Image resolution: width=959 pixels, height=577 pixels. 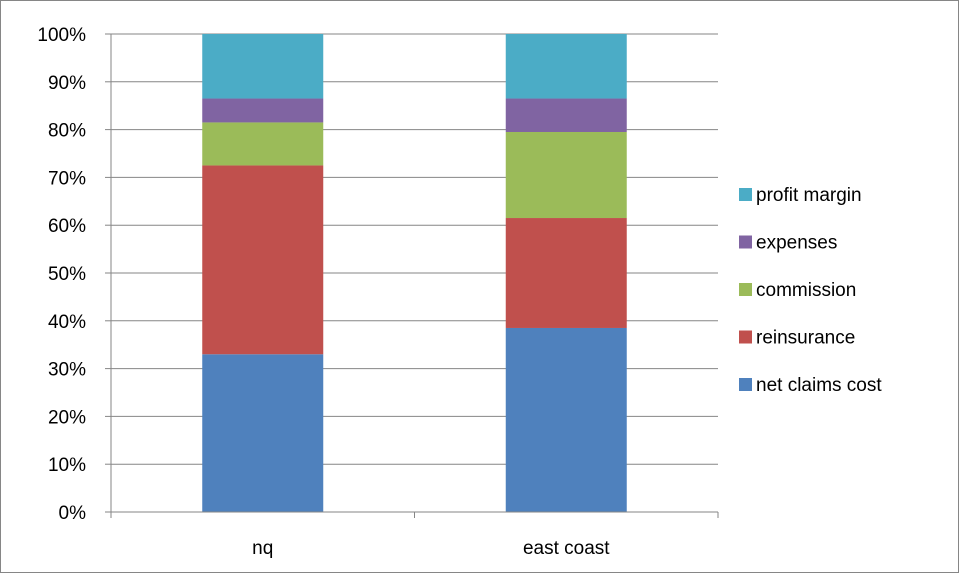 I want to click on y-tick-label: 30%, so click(x=67, y=370).